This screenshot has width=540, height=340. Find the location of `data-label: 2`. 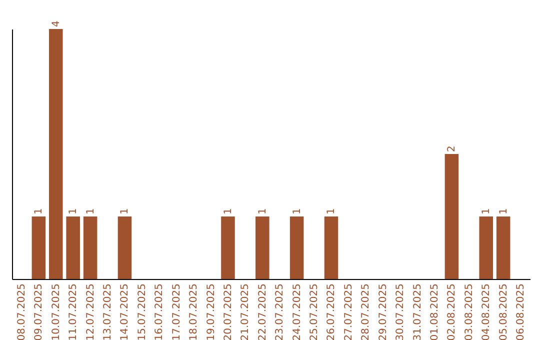

data-label: 2 is located at coordinates (452, 149).